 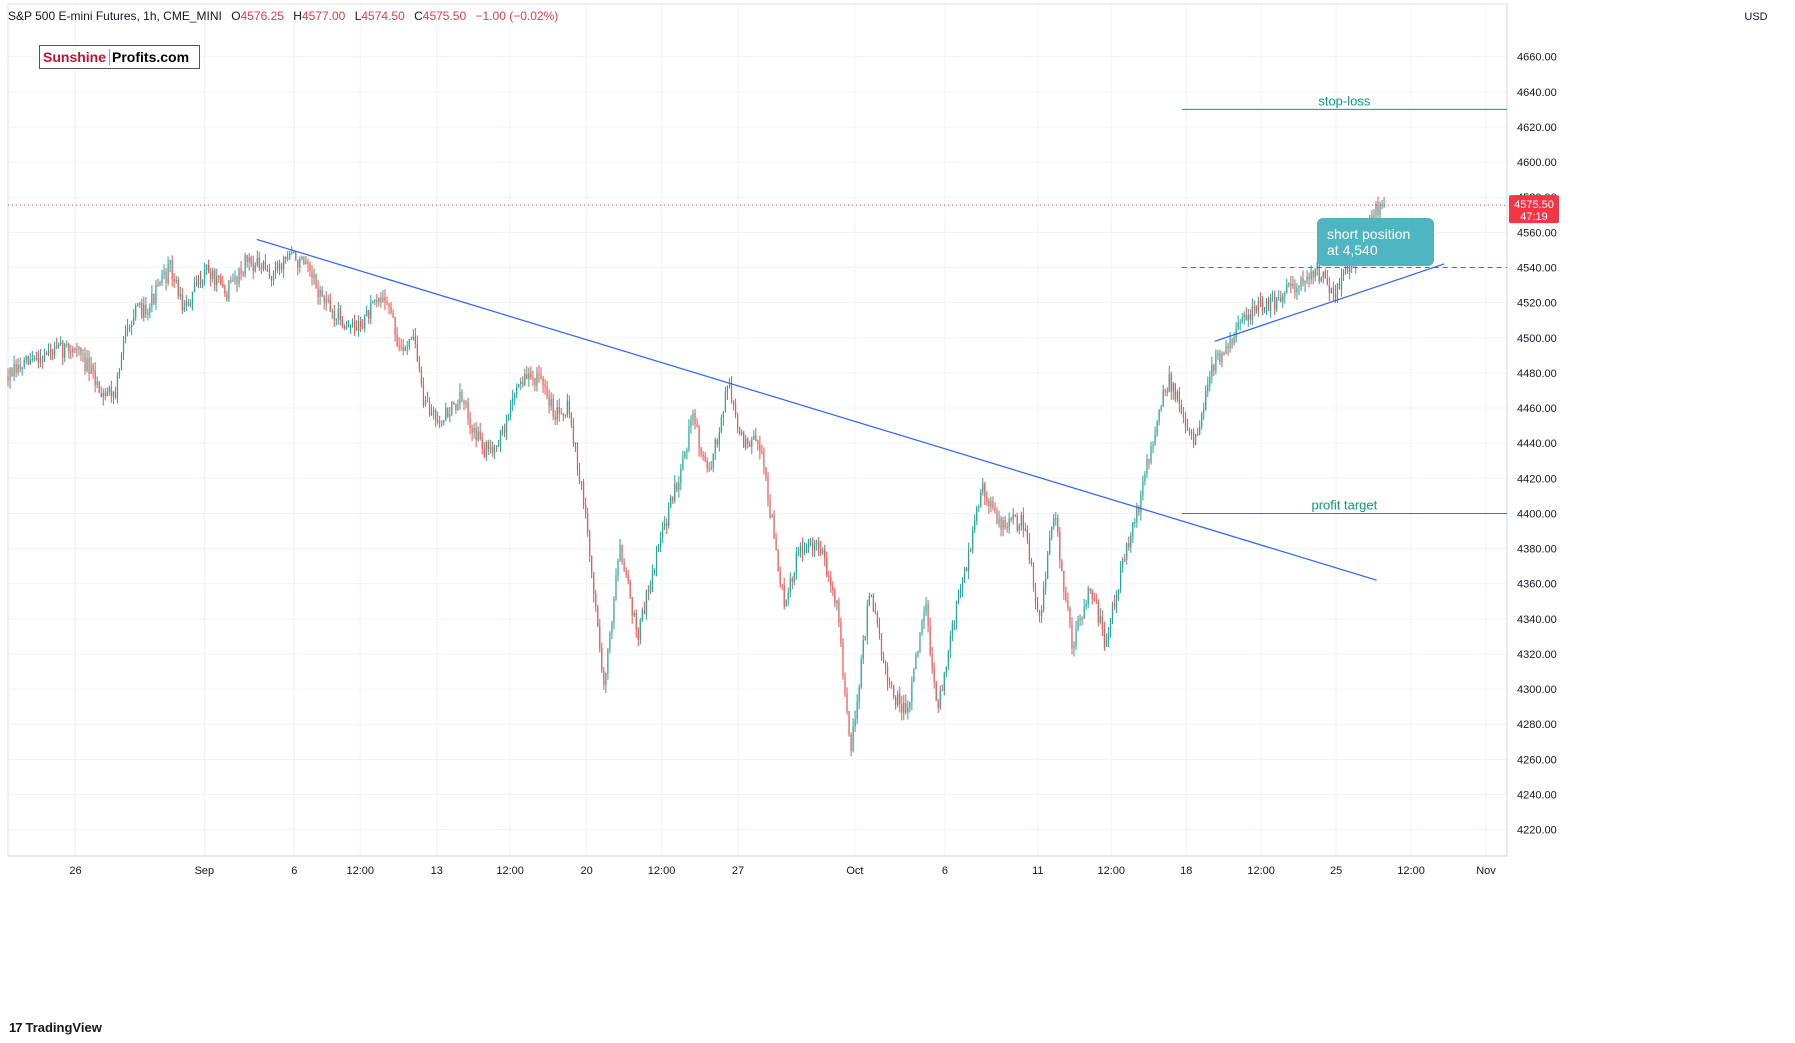 I want to click on y-tick-label: 4460.00, so click(x=1537, y=409).